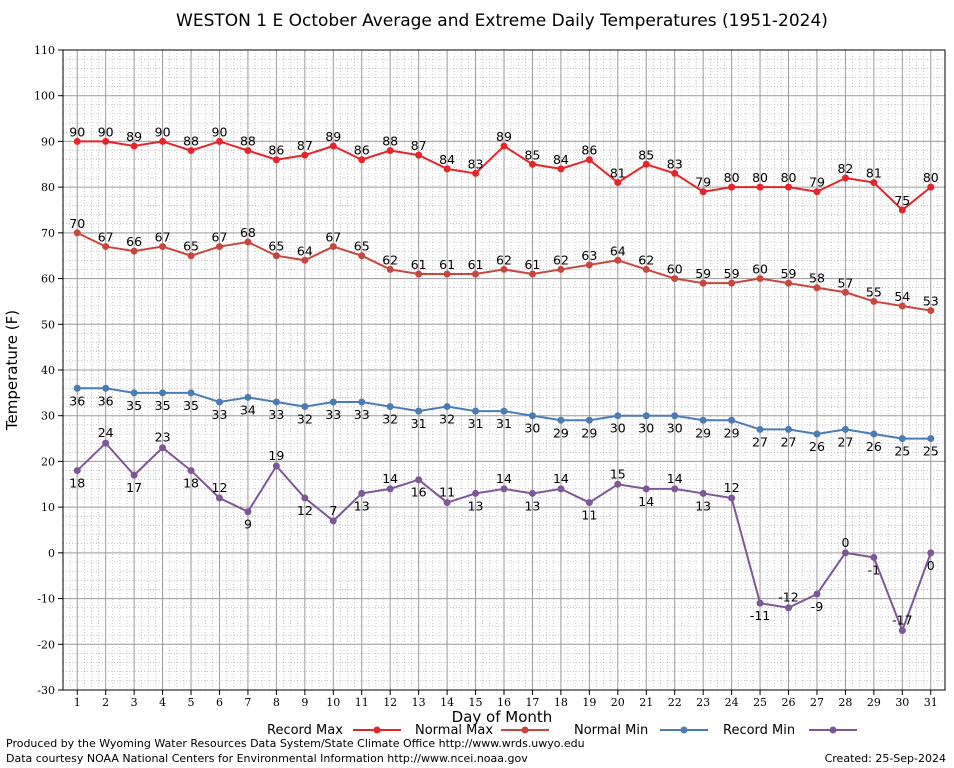 This screenshot has width=954, height=768. Describe the element at coordinates (760, 177) in the screenshot. I see `record-max-data-label: 80` at that location.